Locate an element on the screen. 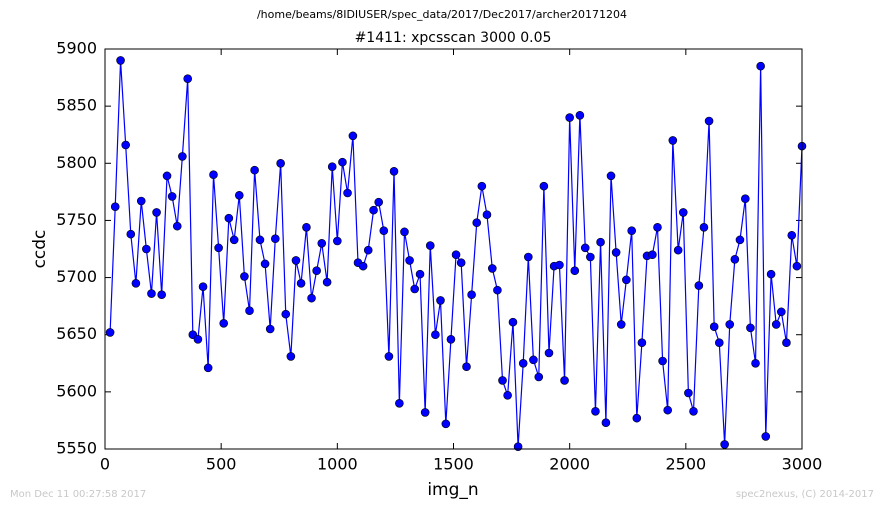  y-tick-label: 5650 is located at coordinates (76, 333).